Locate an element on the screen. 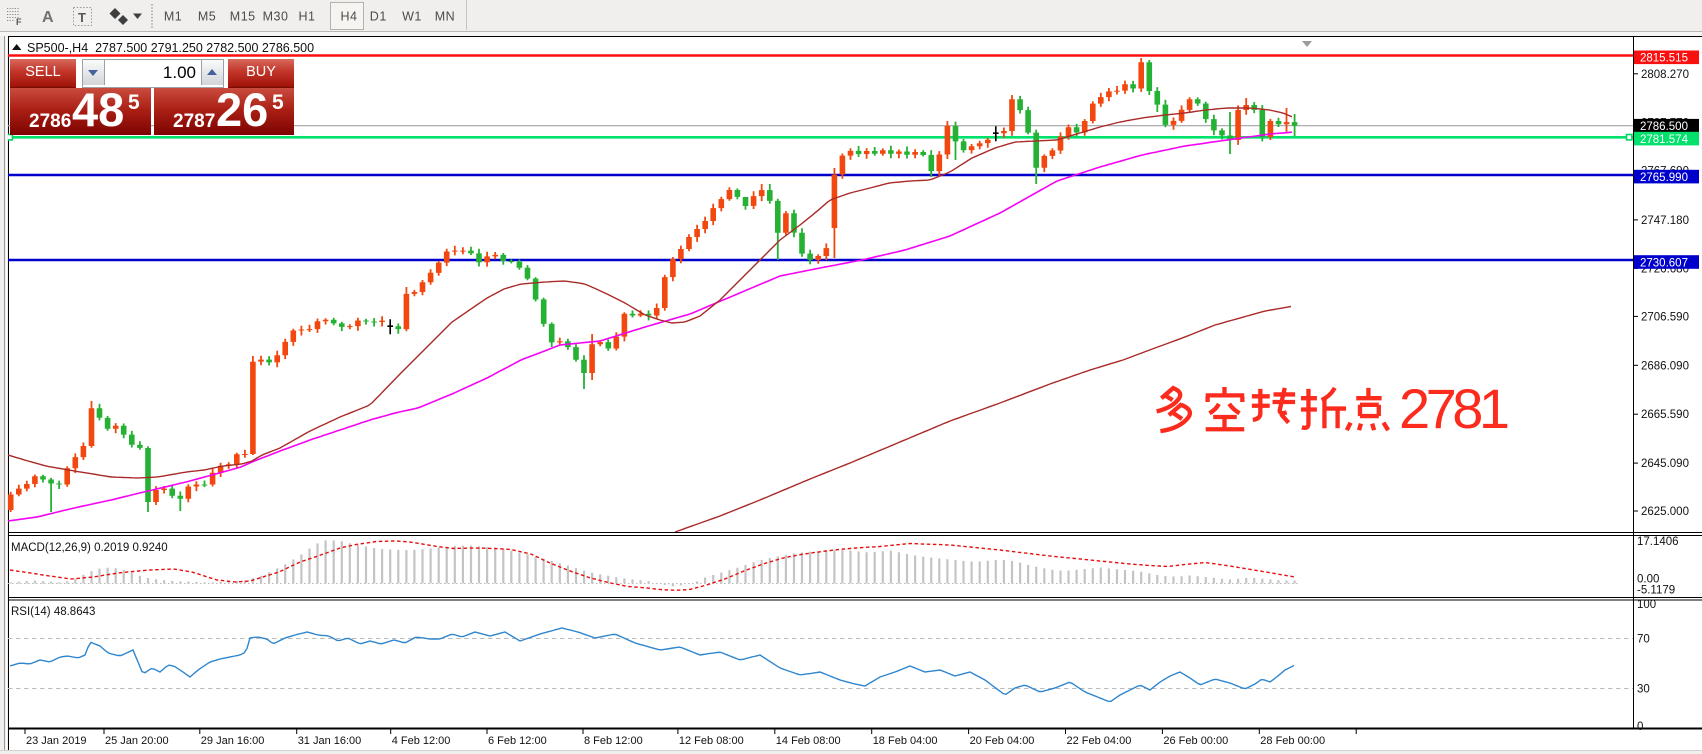  svg-text: 29 Jan 16:00 is located at coordinates (233, 741).